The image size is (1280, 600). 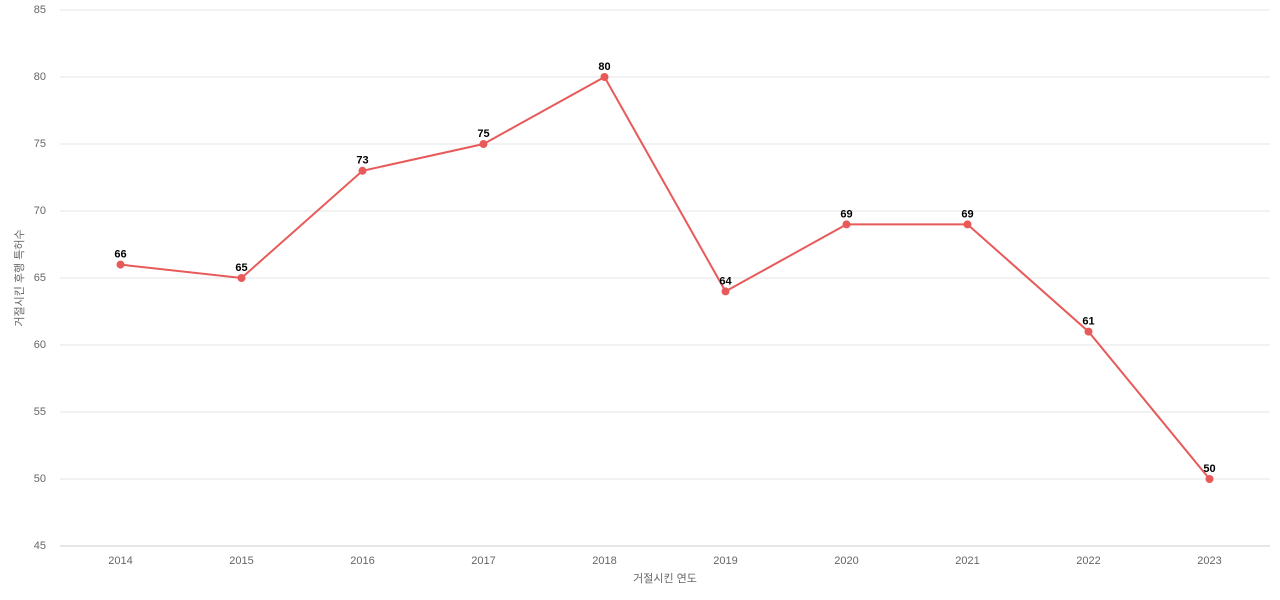 I want to click on value-label: 50, so click(x=1209, y=469).